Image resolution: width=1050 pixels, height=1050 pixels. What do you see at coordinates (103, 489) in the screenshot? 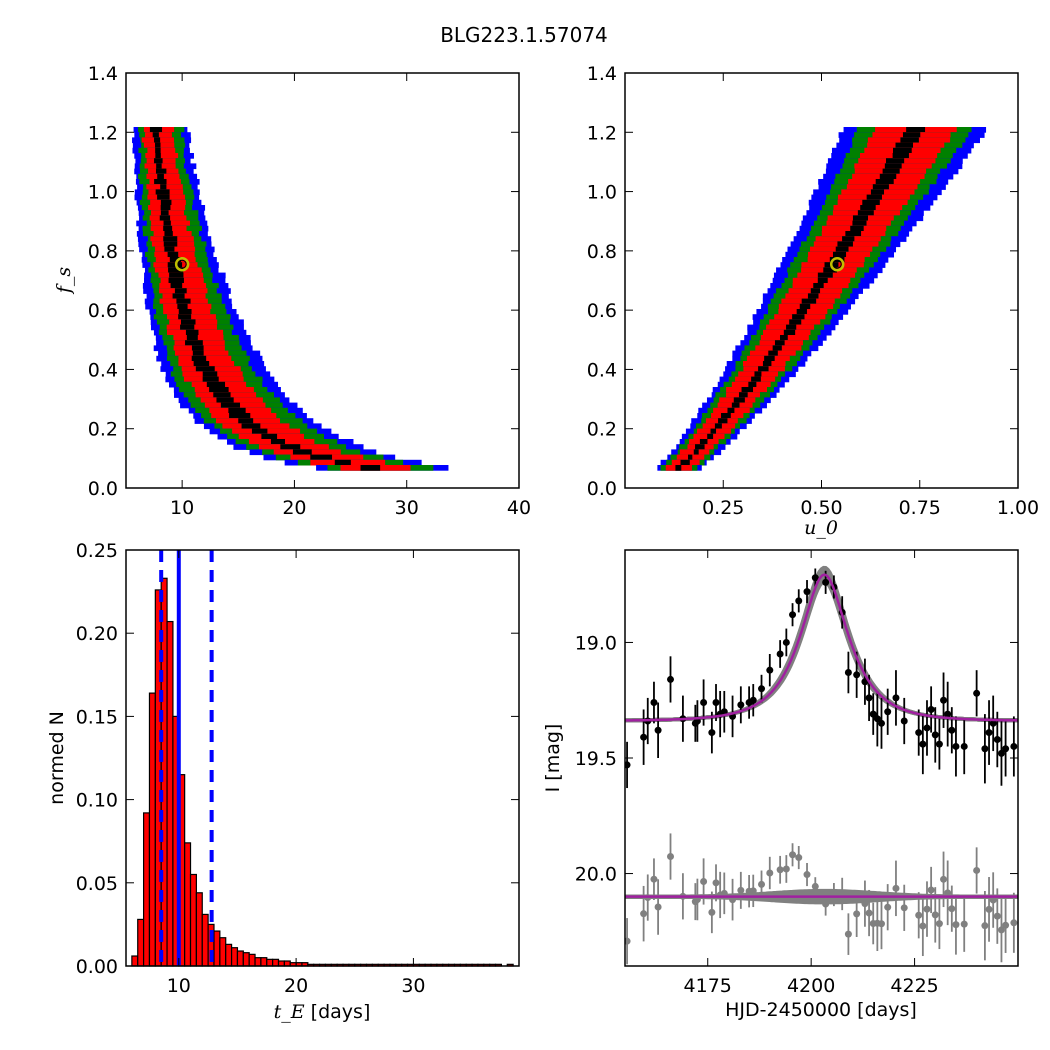
I see `p1-ytick-label: 0.0` at bounding box center [103, 489].